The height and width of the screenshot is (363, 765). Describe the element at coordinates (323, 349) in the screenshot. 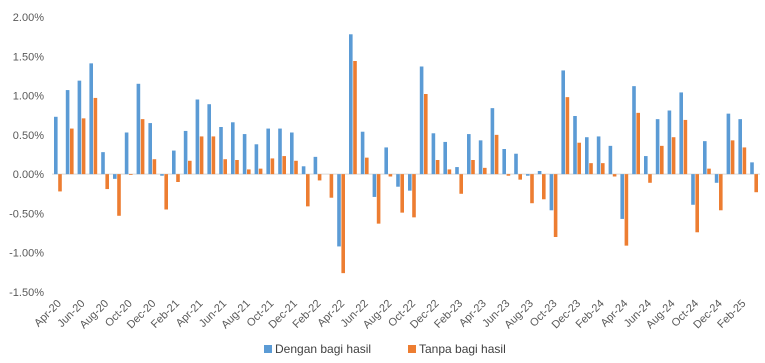

I see `legend-label-dengan-bagi-hasil: Dengan bagi hasil` at that location.